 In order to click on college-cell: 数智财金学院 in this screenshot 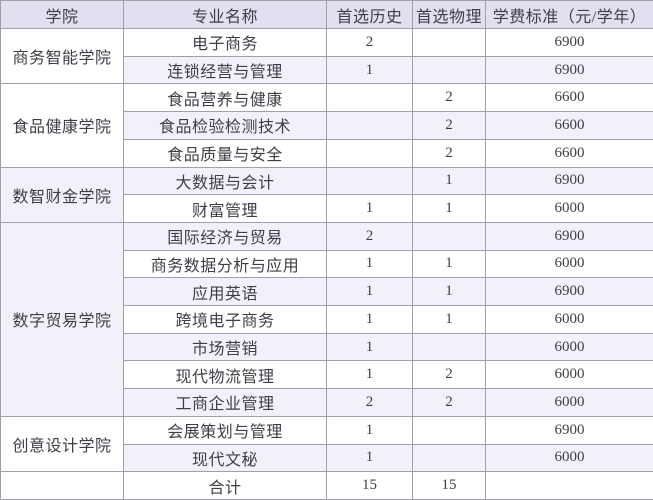, I will do `click(62, 194)`.